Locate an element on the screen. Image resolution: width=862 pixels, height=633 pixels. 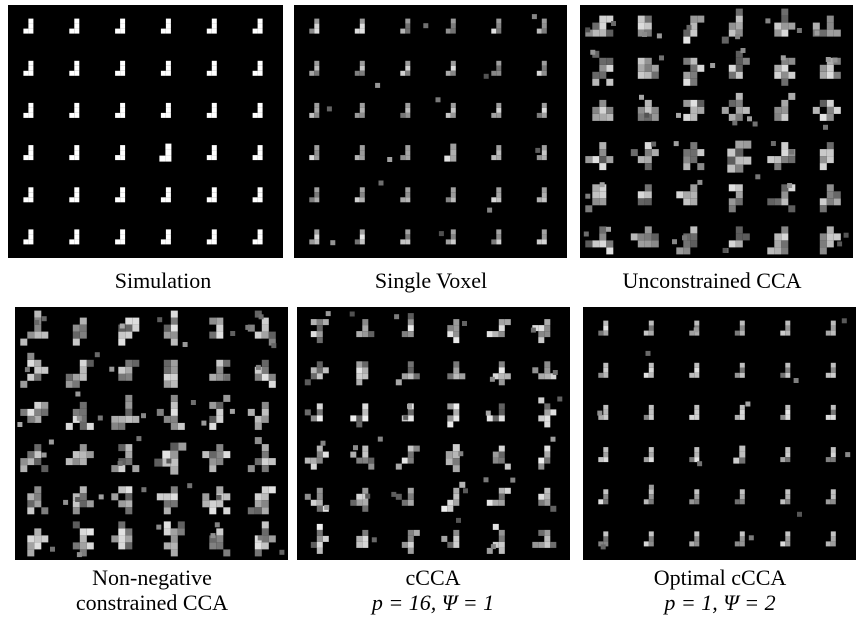
panel-optimal-ccca-image is located at coordinates (724, 434).